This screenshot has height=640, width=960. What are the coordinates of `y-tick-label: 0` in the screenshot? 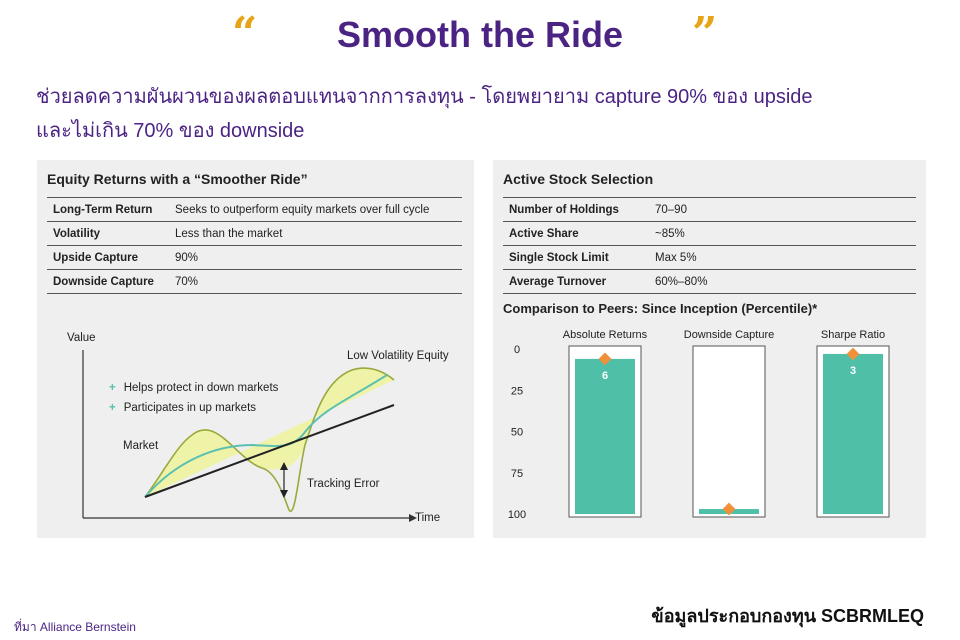 It's located at (517, 350).